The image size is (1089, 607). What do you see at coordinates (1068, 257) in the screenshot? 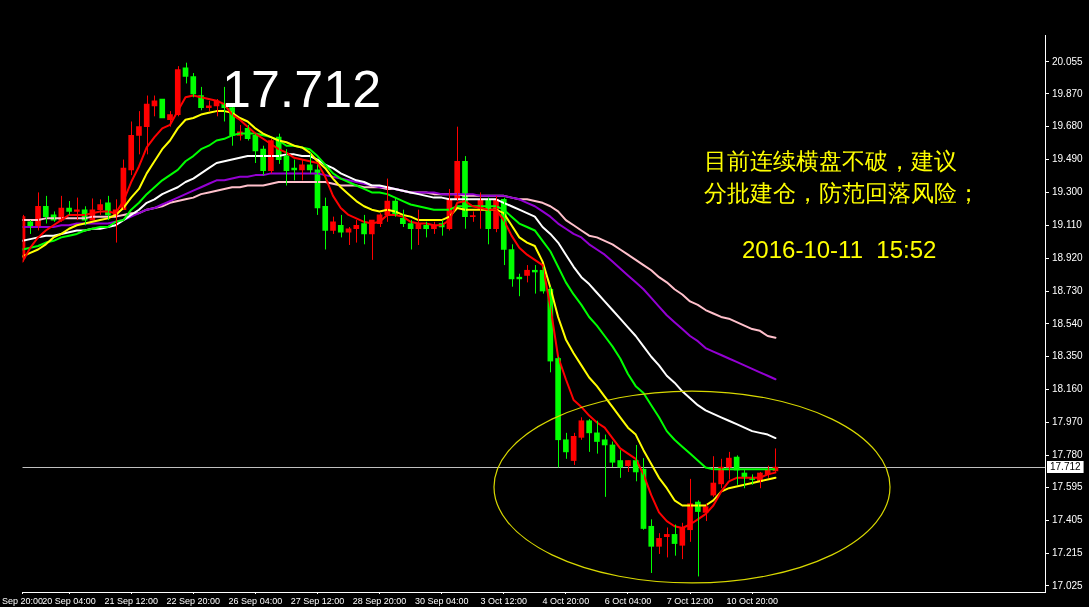
I see `y-tick-label: 18.920` at bounding box center [1068, 257].